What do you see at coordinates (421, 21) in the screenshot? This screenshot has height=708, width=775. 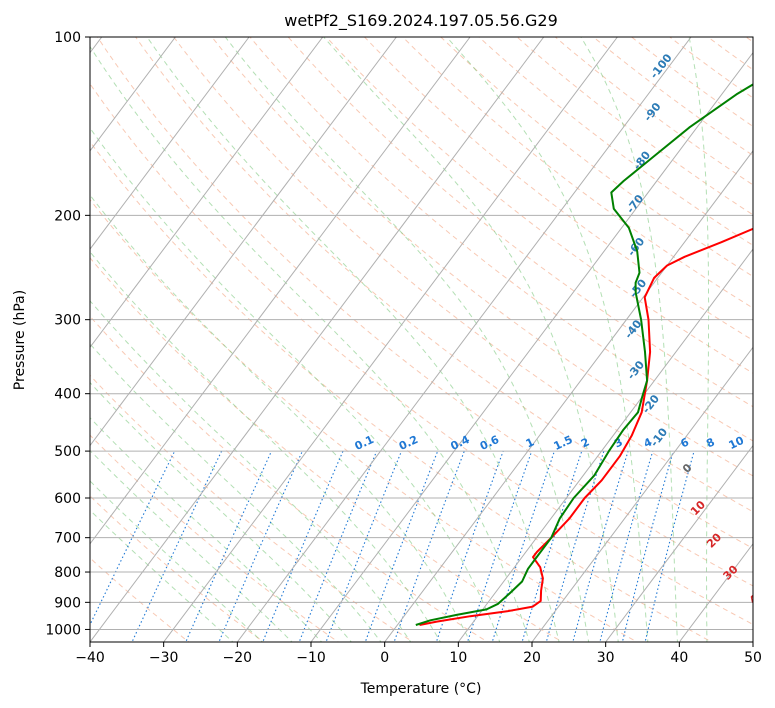 I see `chart-title: wetPf2_S169.2024.197.05.56.G29` at bounding box center [421, 21].